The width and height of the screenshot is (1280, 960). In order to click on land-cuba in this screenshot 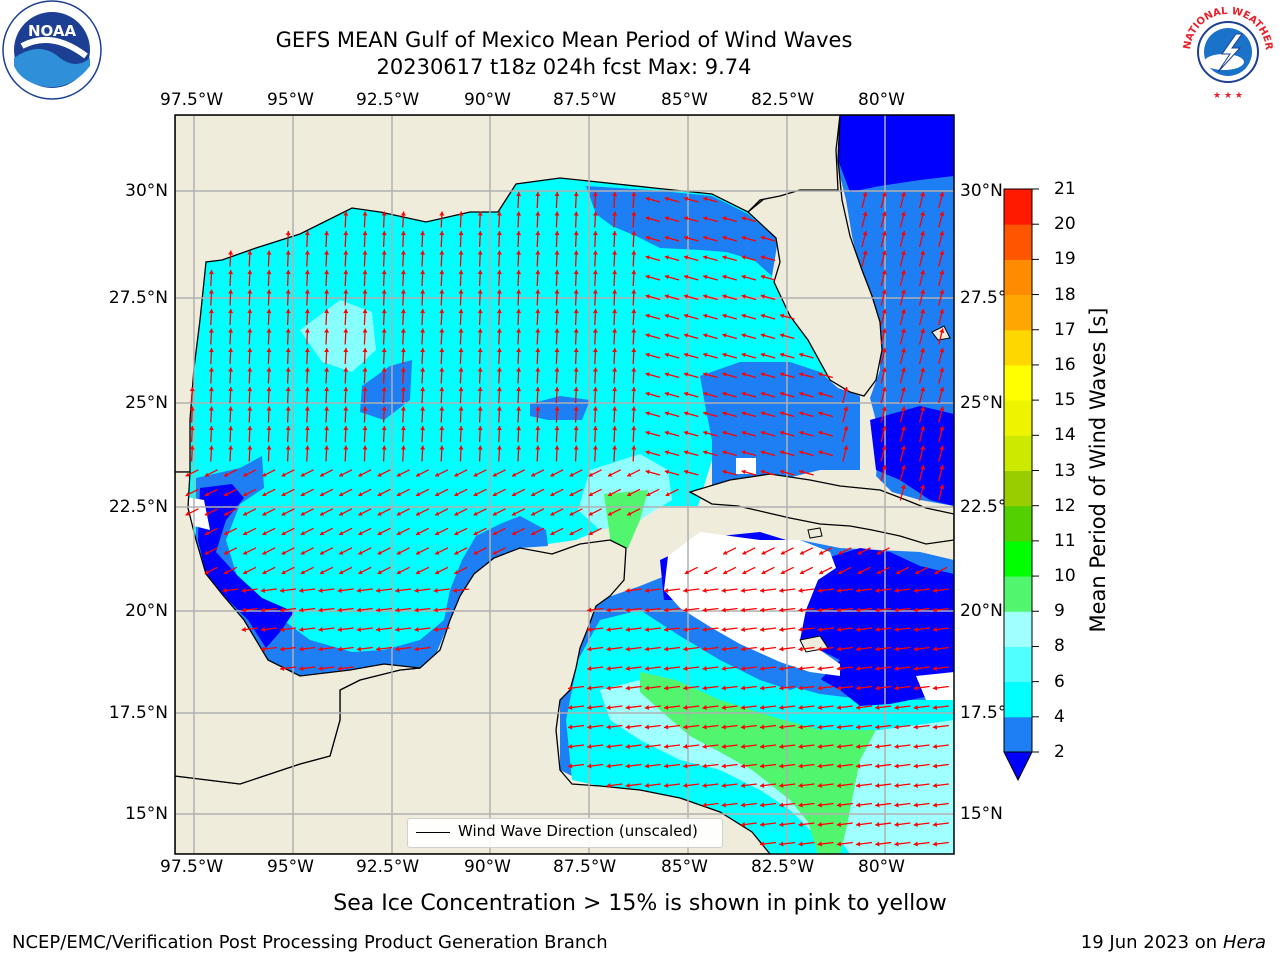, I will do `click(821, 509)`.